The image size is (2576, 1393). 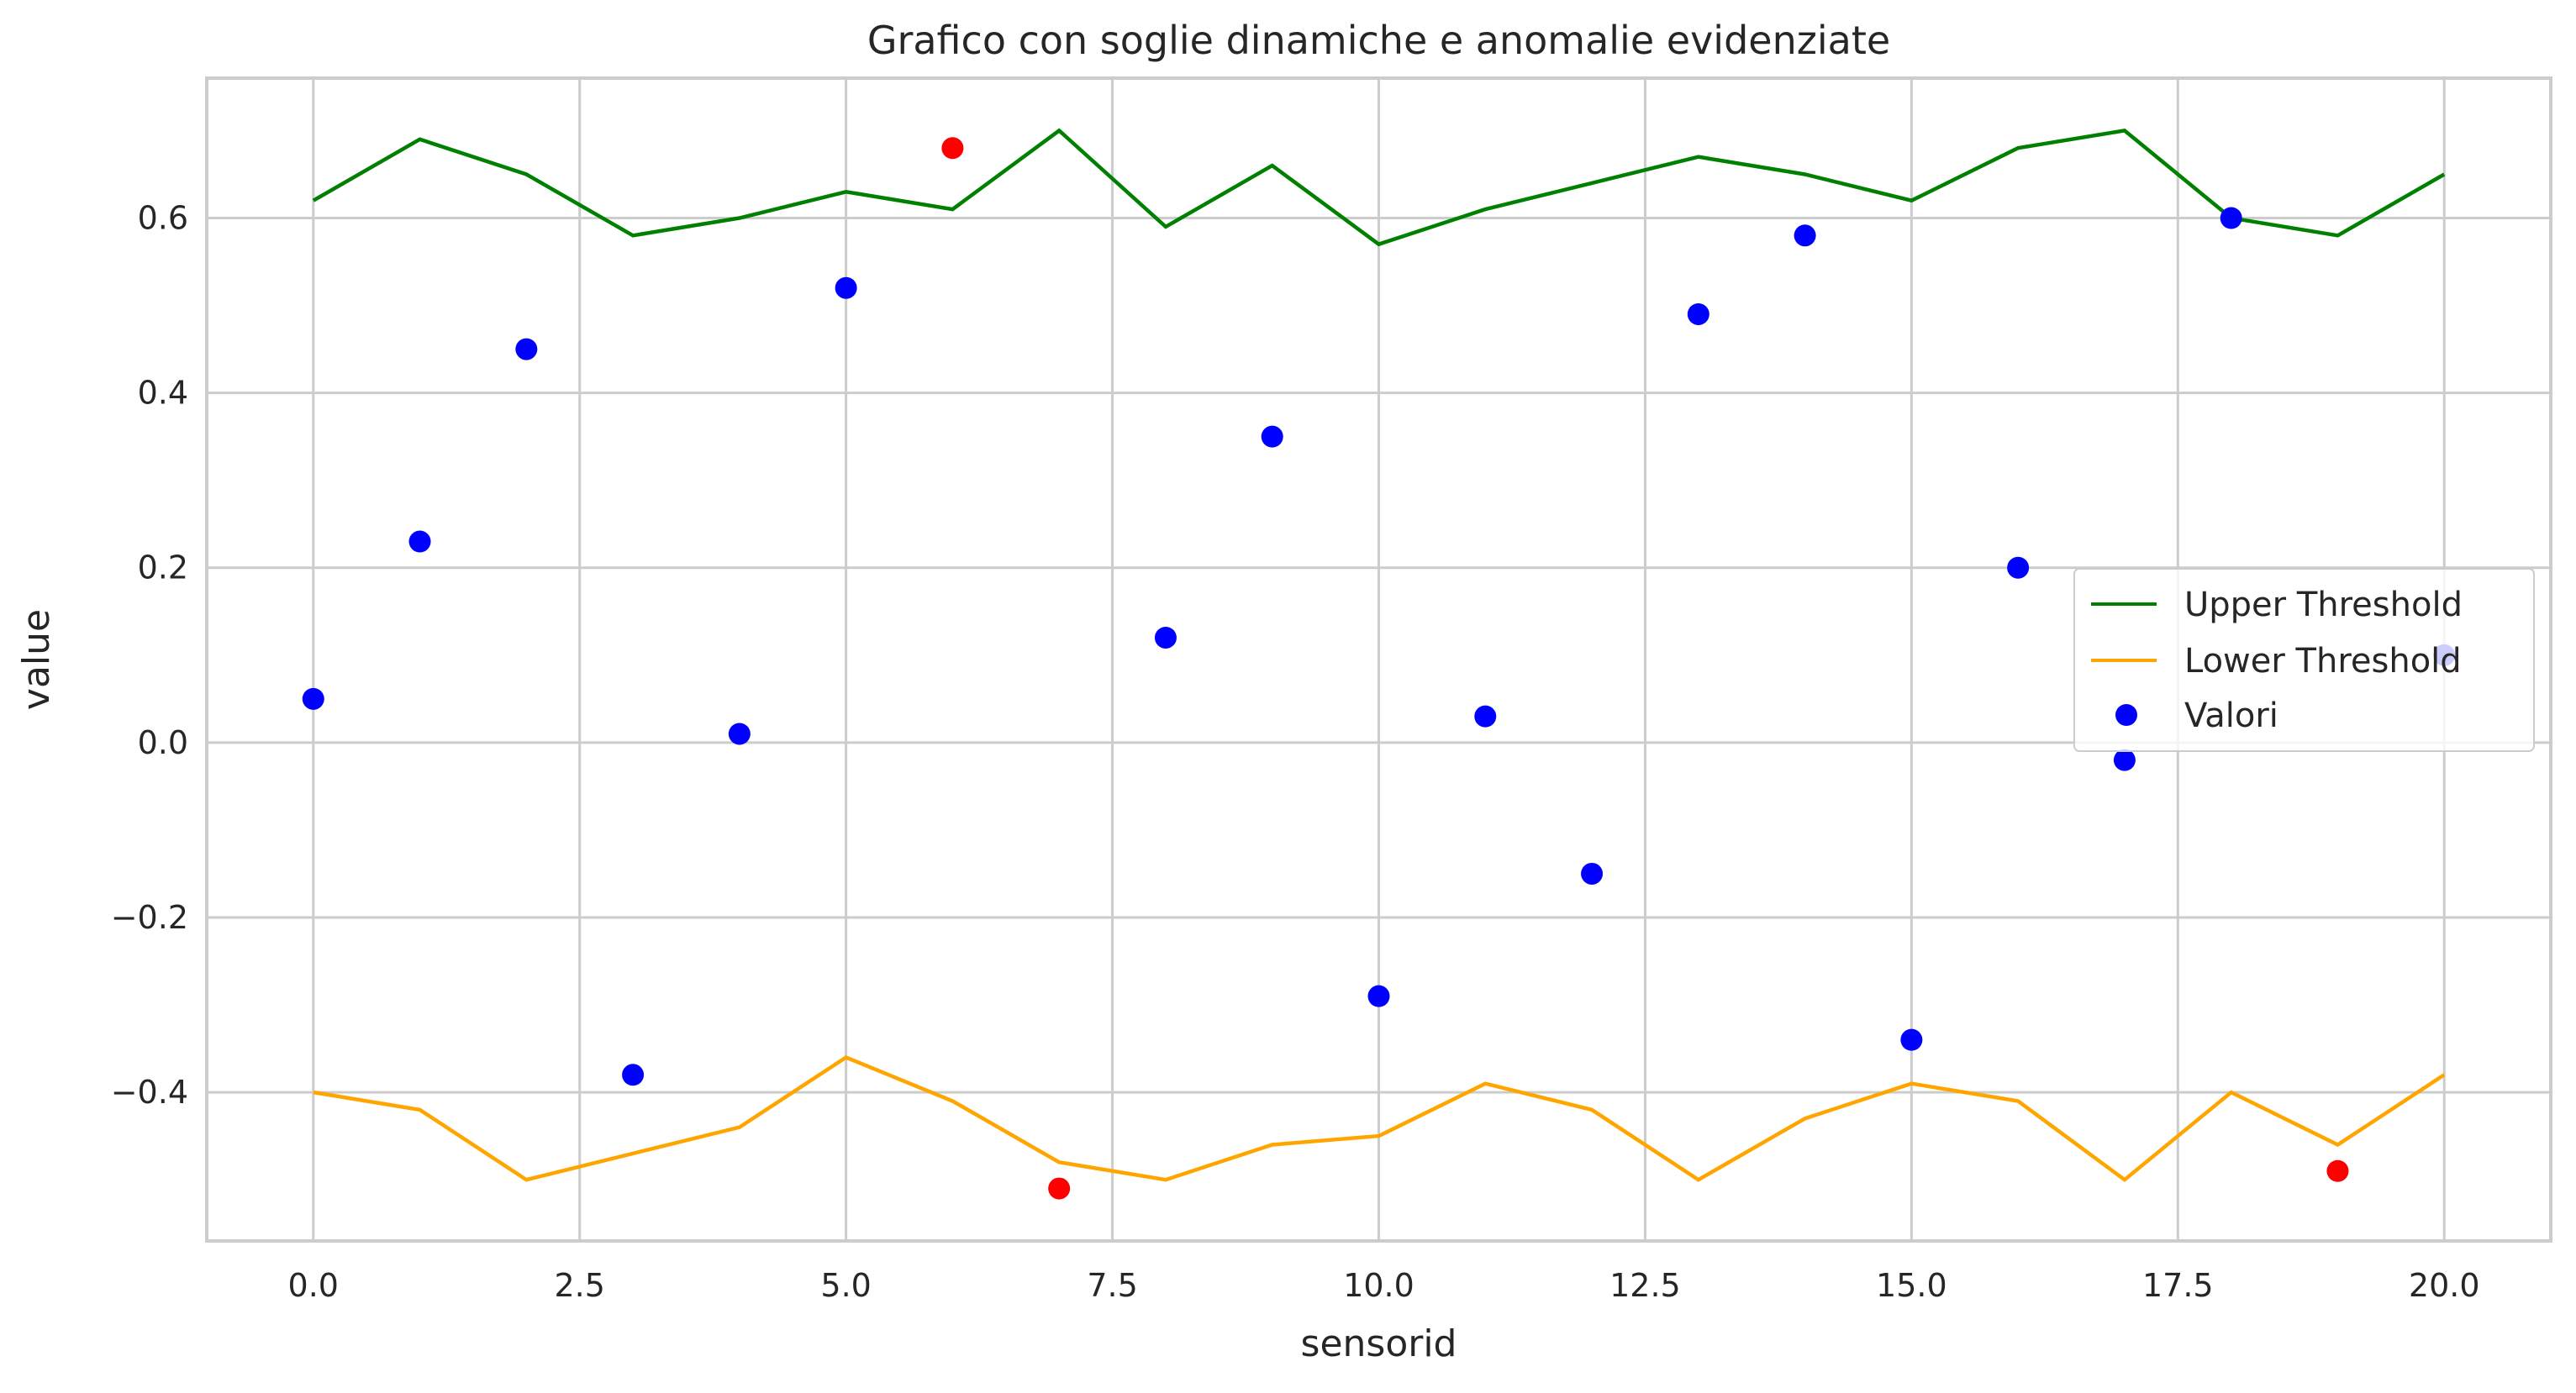 I want to click on legend-valori-label: Valori, so click(x=2231, y=715).